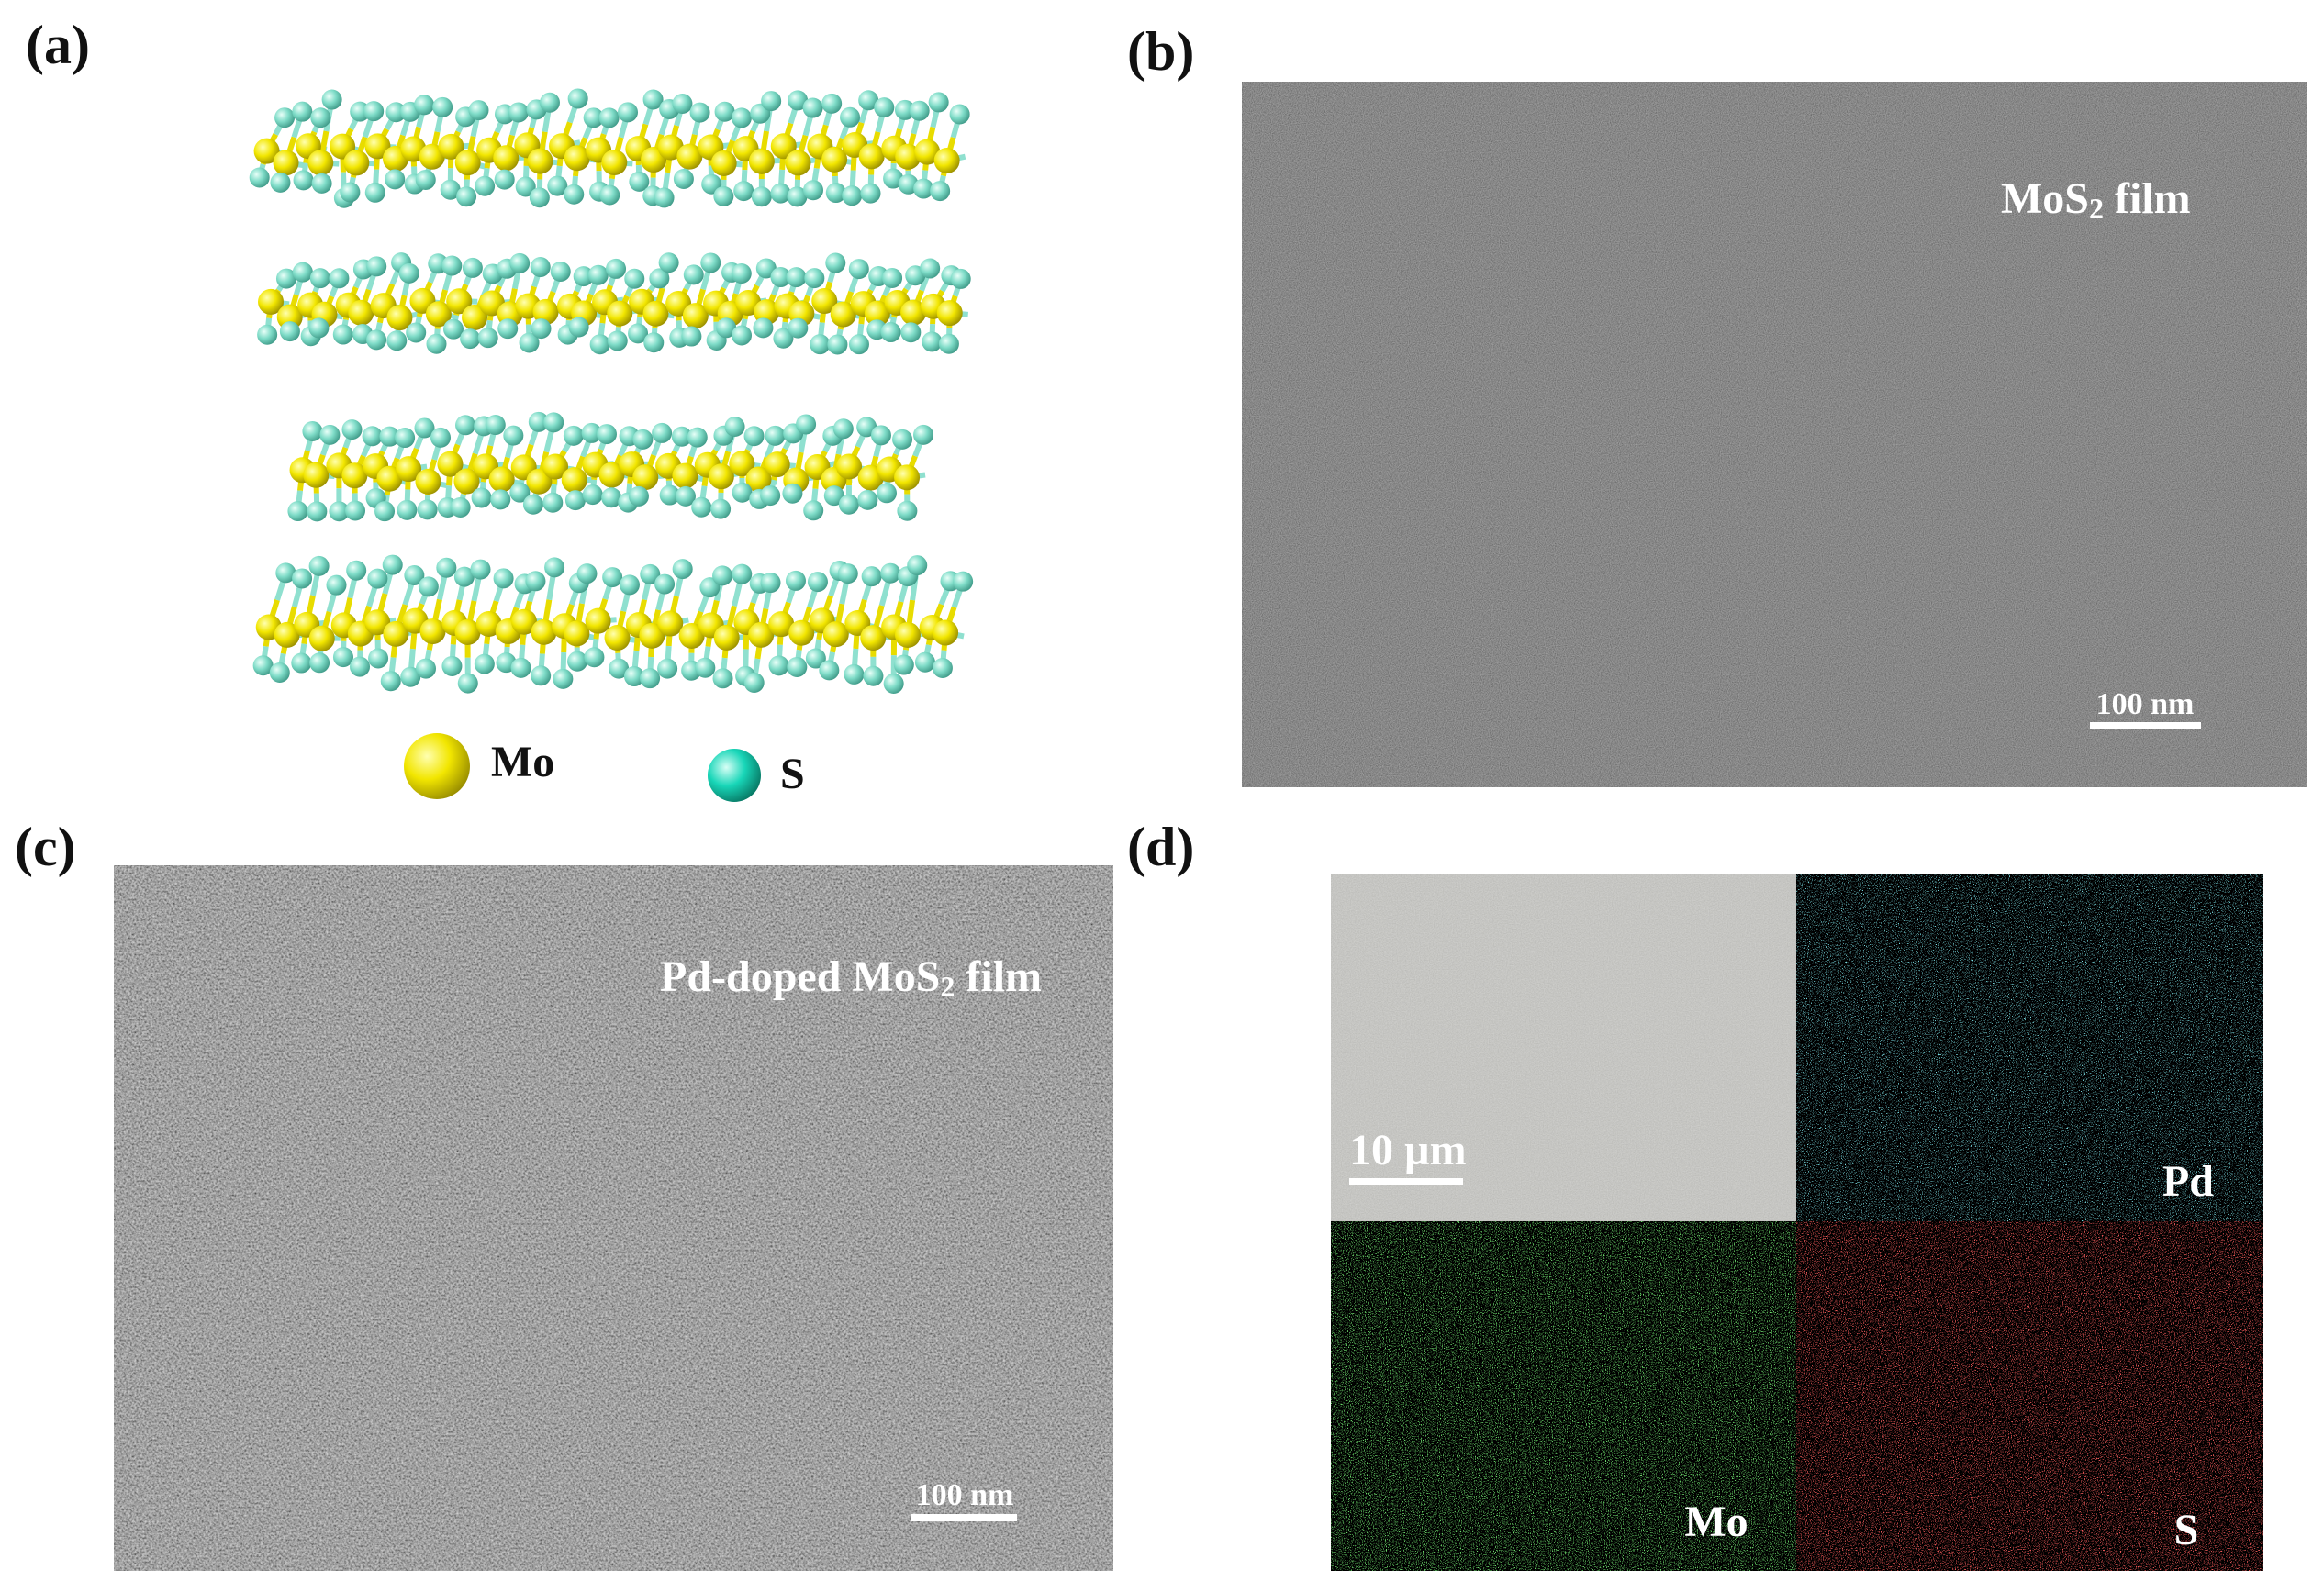 This screenshot has height=1592, width=2324. What do you see at coordinates (1160, 847) in the screenshot?
I see `panel-label: (d)` at bounding box center [1160, 847].